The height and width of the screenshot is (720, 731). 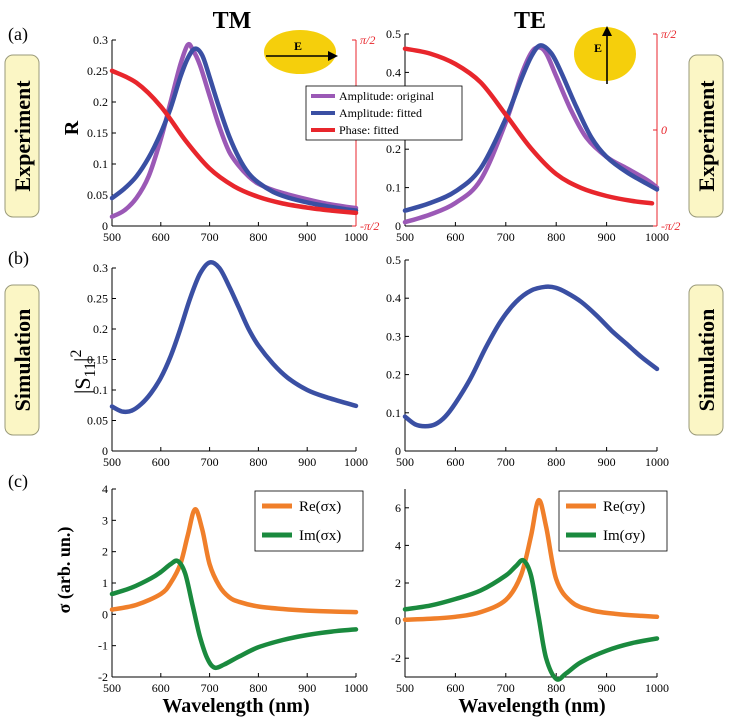 I want to click on plot-b-te: 500 600 700 800 900 1000 0 0.1 0.2 0.3 0.4 0.5, so click(x=527, y=361).